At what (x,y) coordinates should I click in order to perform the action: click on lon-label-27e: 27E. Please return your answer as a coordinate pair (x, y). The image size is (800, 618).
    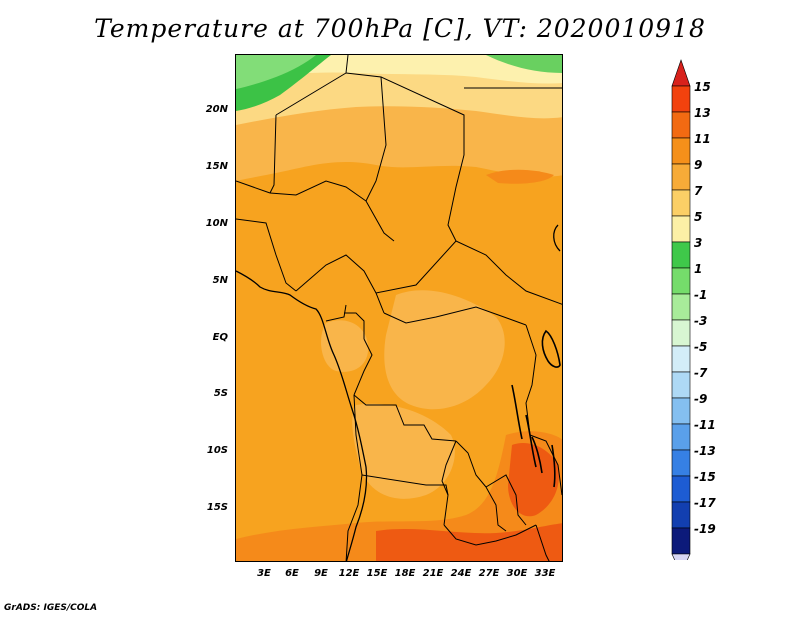
    Looking at the image, I should click on (489, 573).